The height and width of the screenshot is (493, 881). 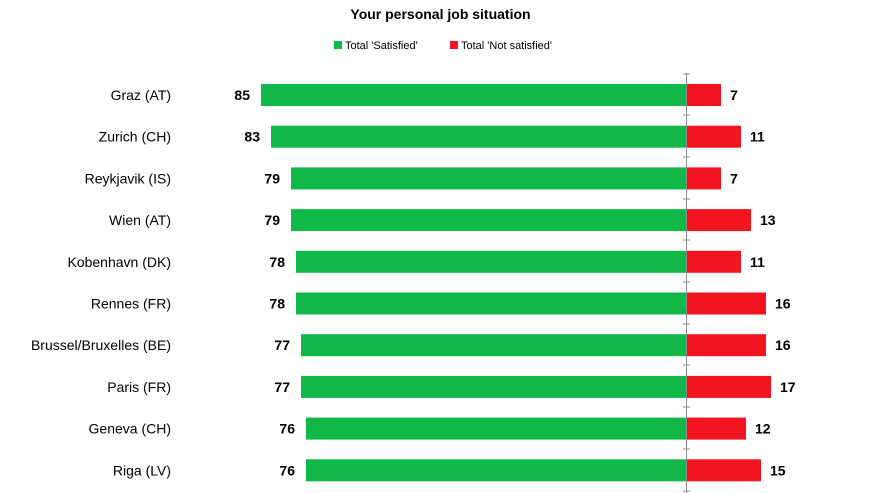 I want to click on category-label-brussel-bruxelles-be: Brussel/Bruxelles (BE), so click(x=101, y=345).